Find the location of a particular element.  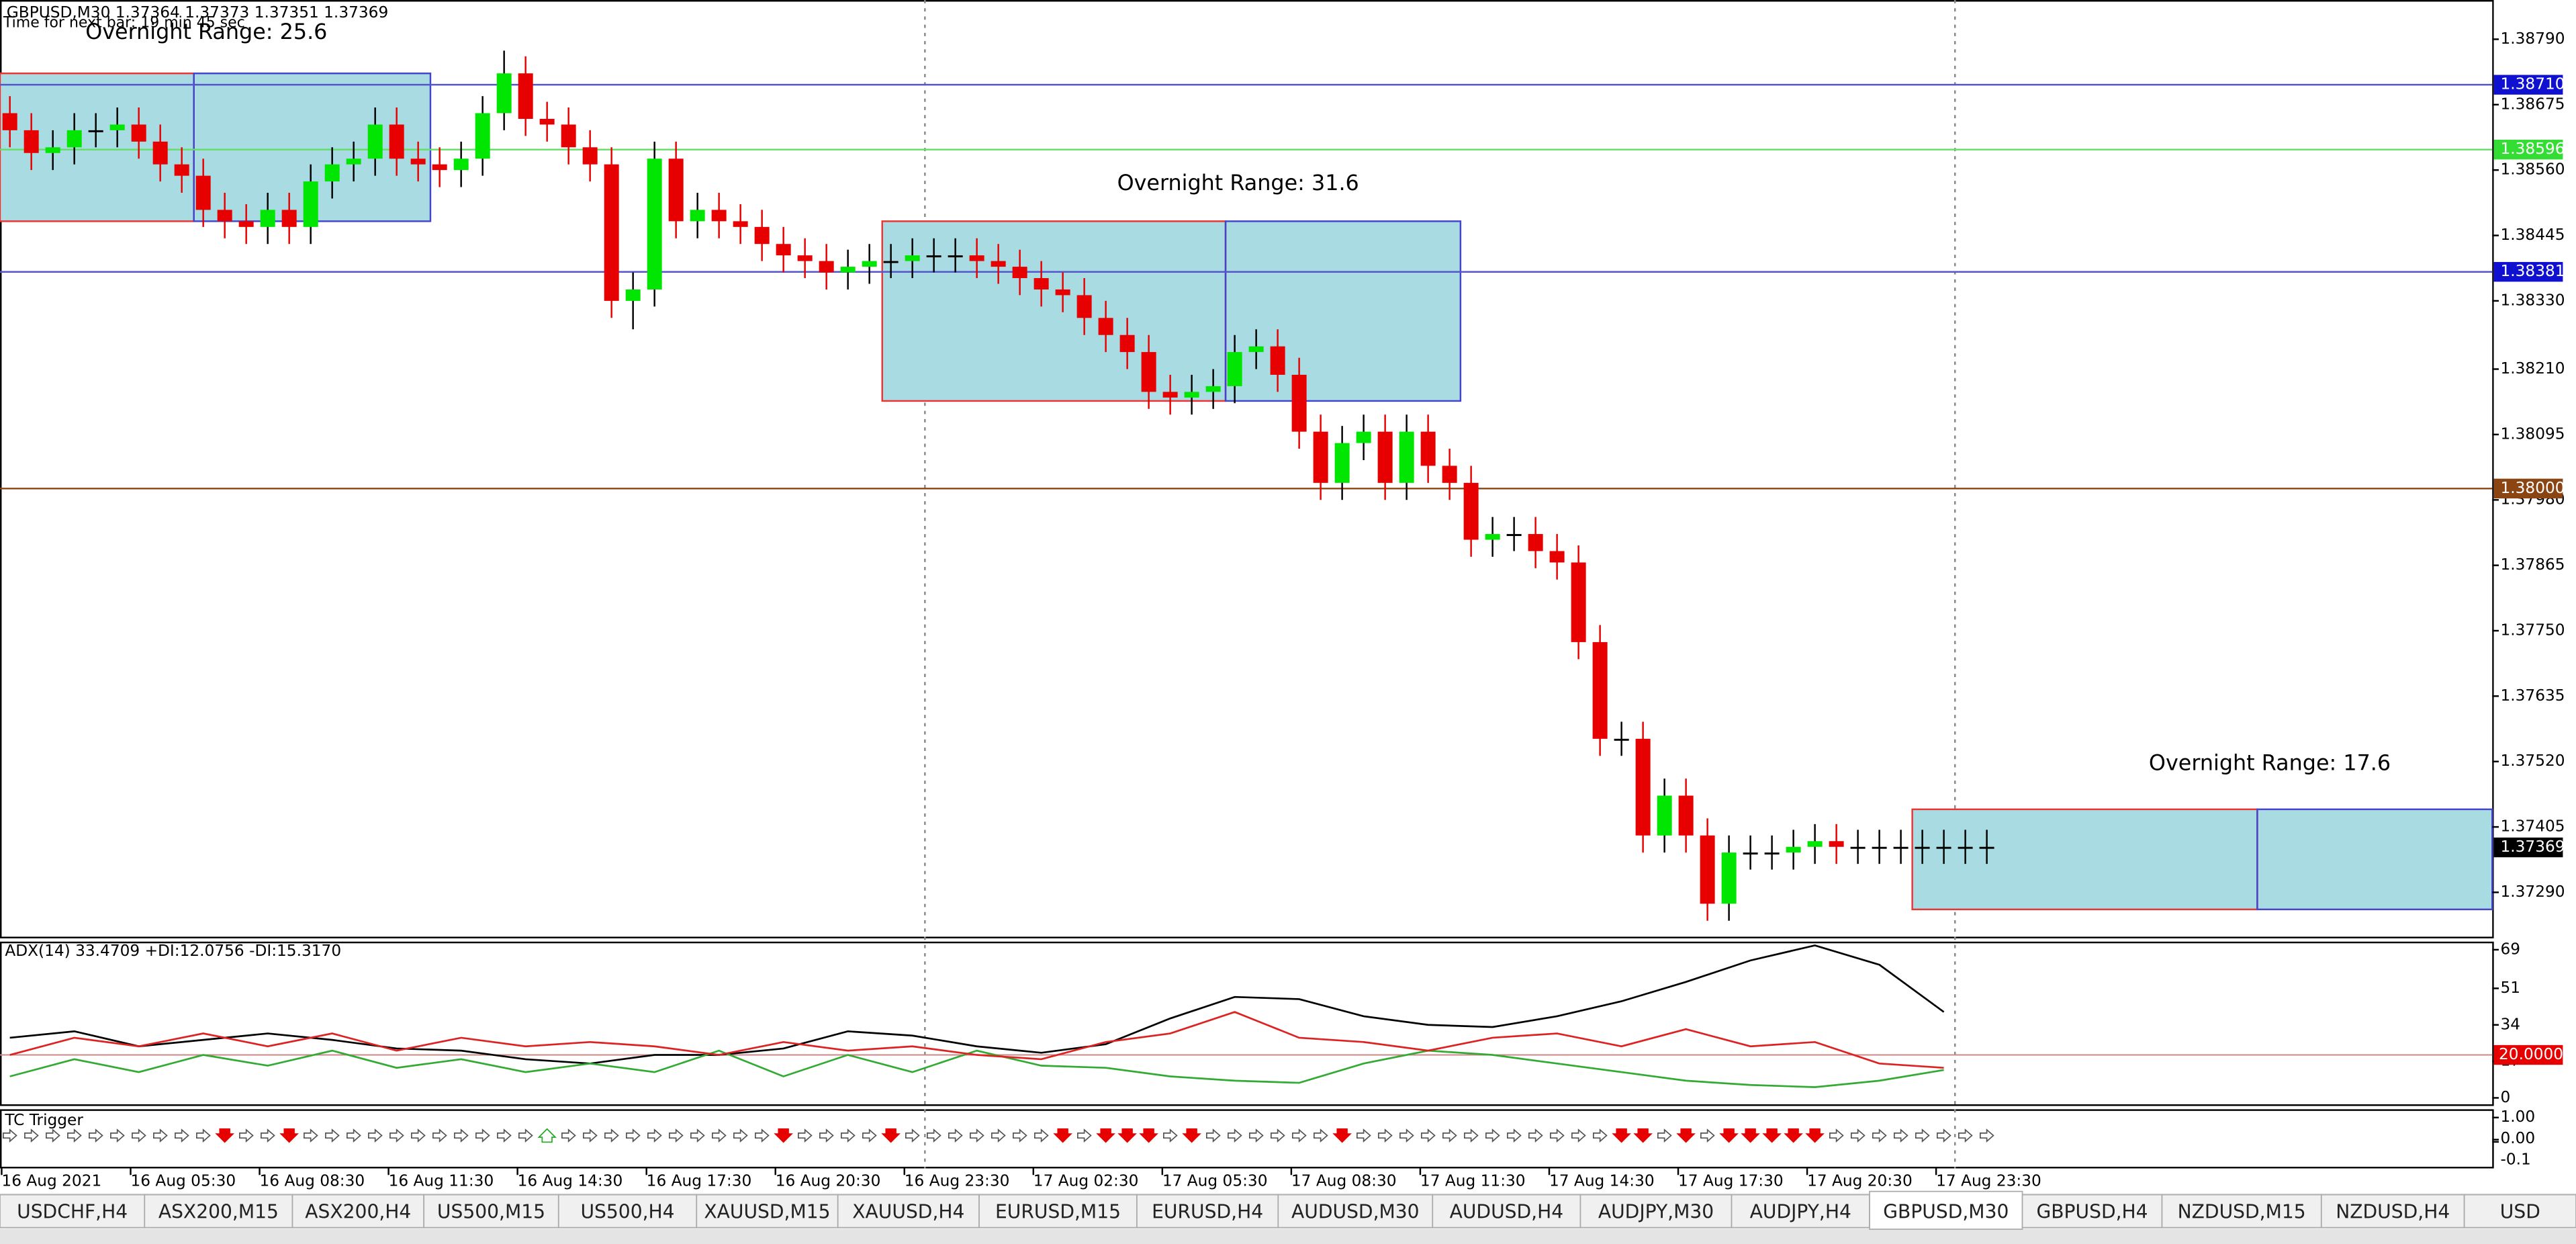

tab-label: AUDUSD,M30 is located at coordinates (1355, 1212).